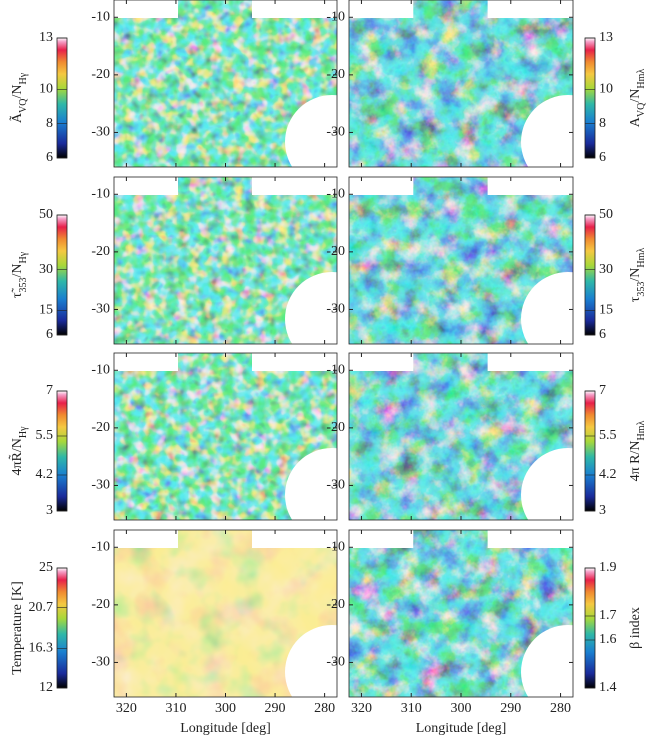  Describe the element at coordinates (46, 567) in the screenshot. I see `colorbar-tick-label: 25` at that location.